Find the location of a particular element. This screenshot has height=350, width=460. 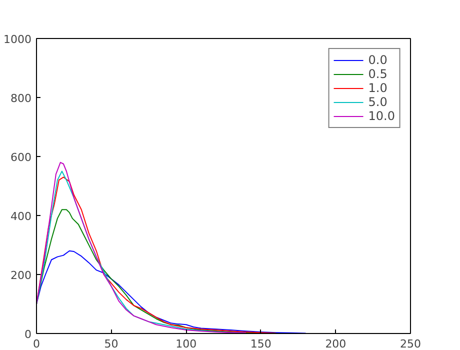

line-series is located at coordinates (171, 292).